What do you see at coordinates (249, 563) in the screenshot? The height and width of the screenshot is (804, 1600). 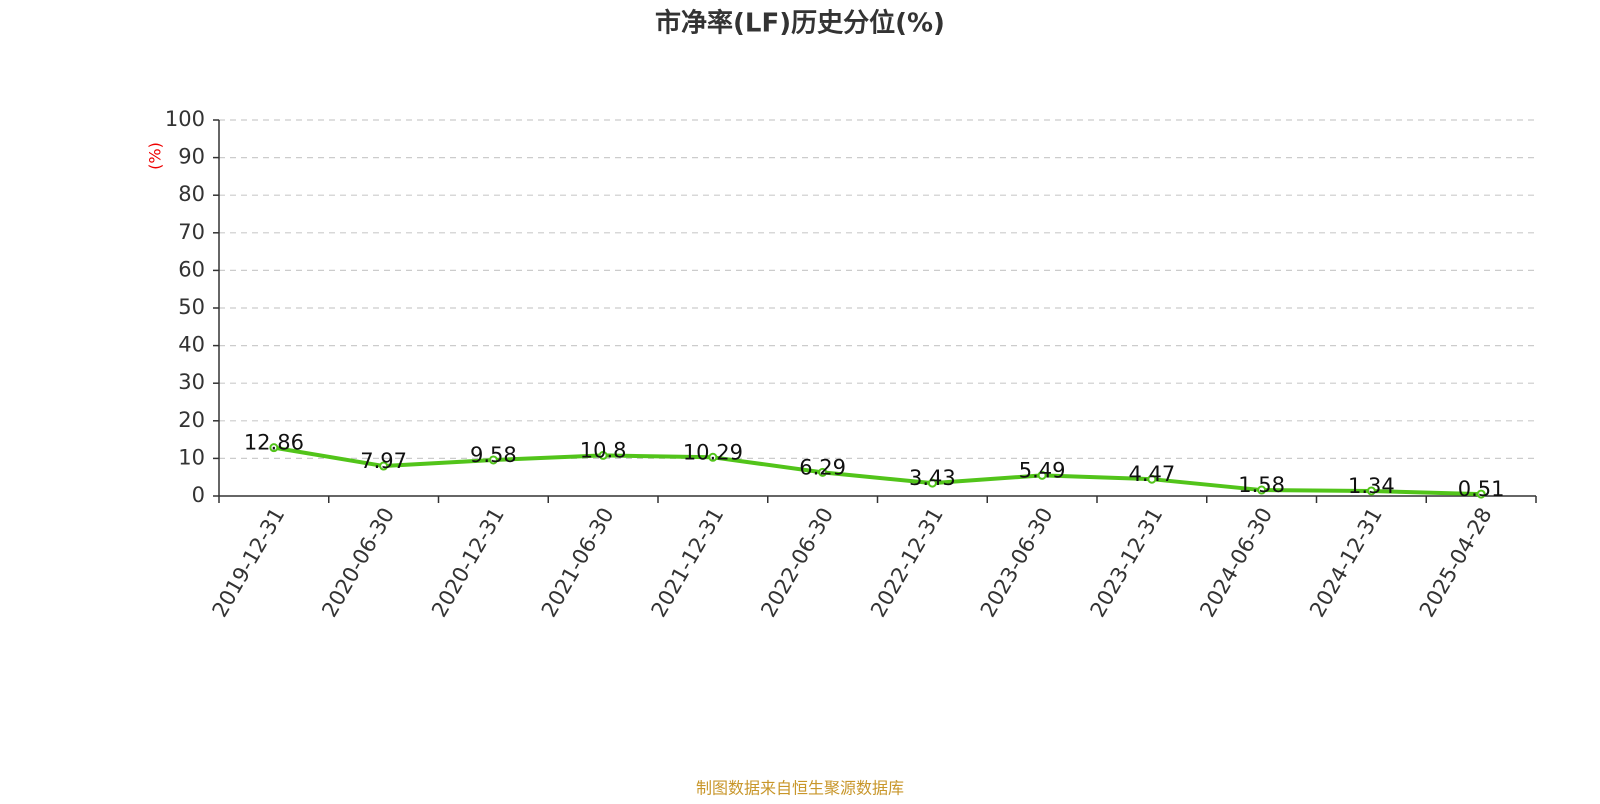 I see `x-tick-label: 2019-12-31` at bounding box center [249, 563].